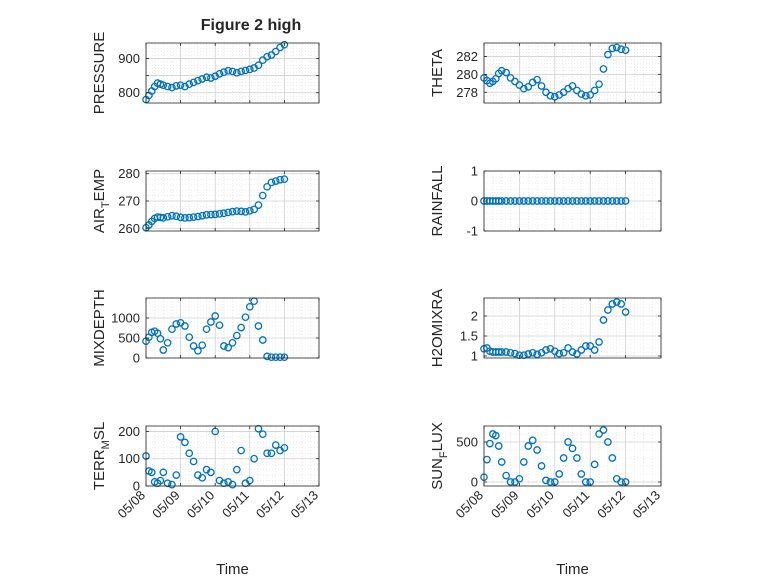 The height and width of the screenshot is (583, 778). I want to click on y-axis-label-subscript: T, so click(106, 204).